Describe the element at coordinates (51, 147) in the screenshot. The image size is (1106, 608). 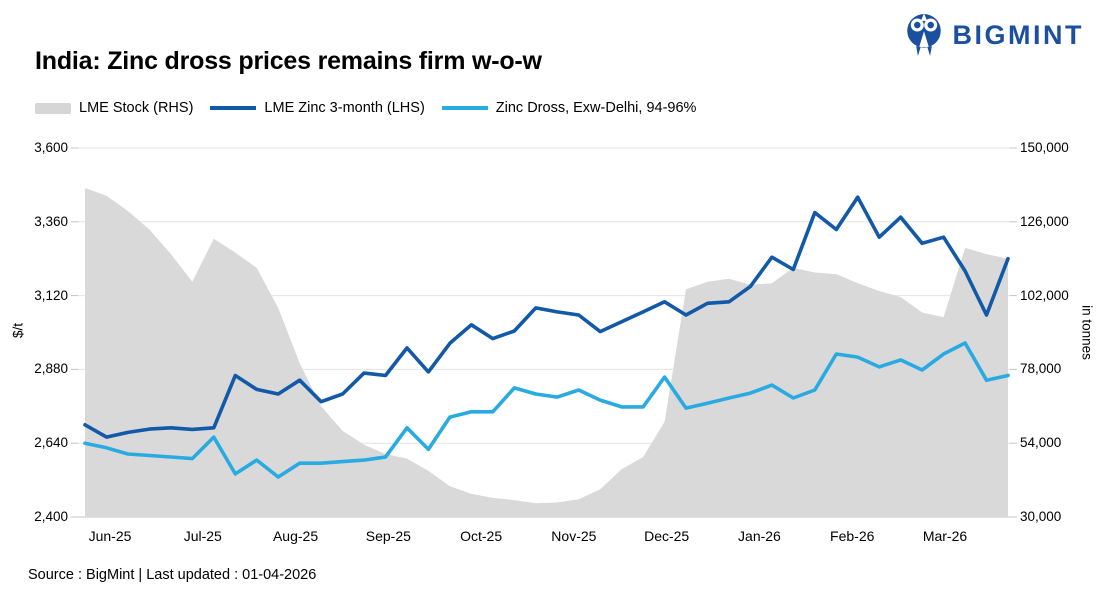
I see `y-left-tick-label: 3,600` at that location.